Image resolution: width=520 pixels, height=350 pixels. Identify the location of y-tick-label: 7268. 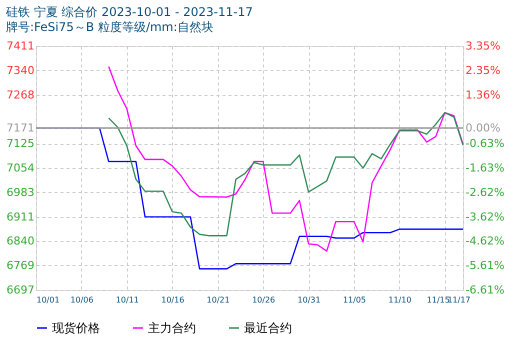
(20, 95).